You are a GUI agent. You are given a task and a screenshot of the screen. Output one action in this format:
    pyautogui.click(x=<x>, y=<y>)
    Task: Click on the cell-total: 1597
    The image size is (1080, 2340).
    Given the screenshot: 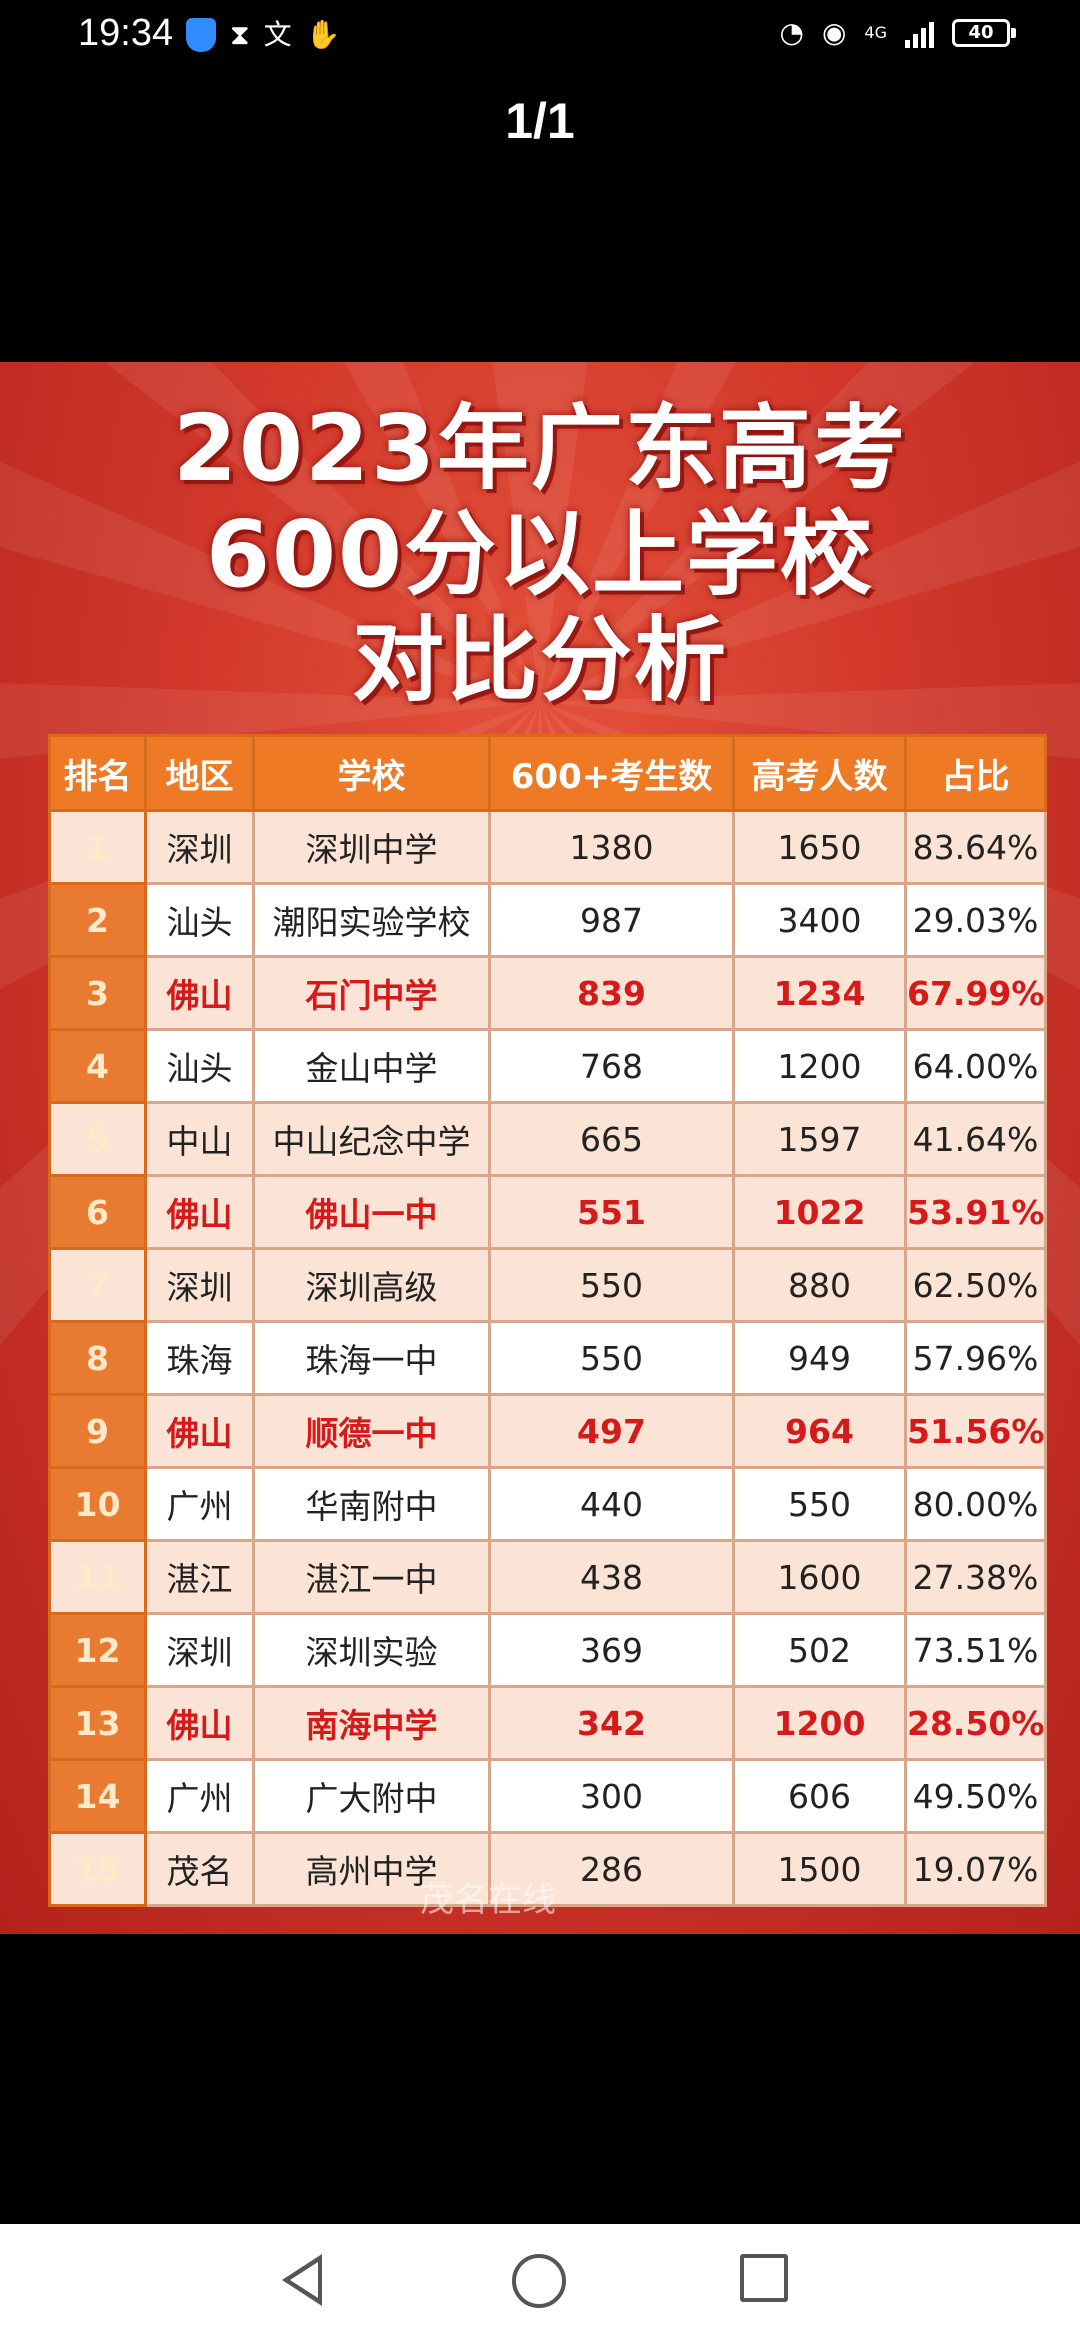 What is the action you would take?
    pyautogui.click(x=819, y=1139)
    